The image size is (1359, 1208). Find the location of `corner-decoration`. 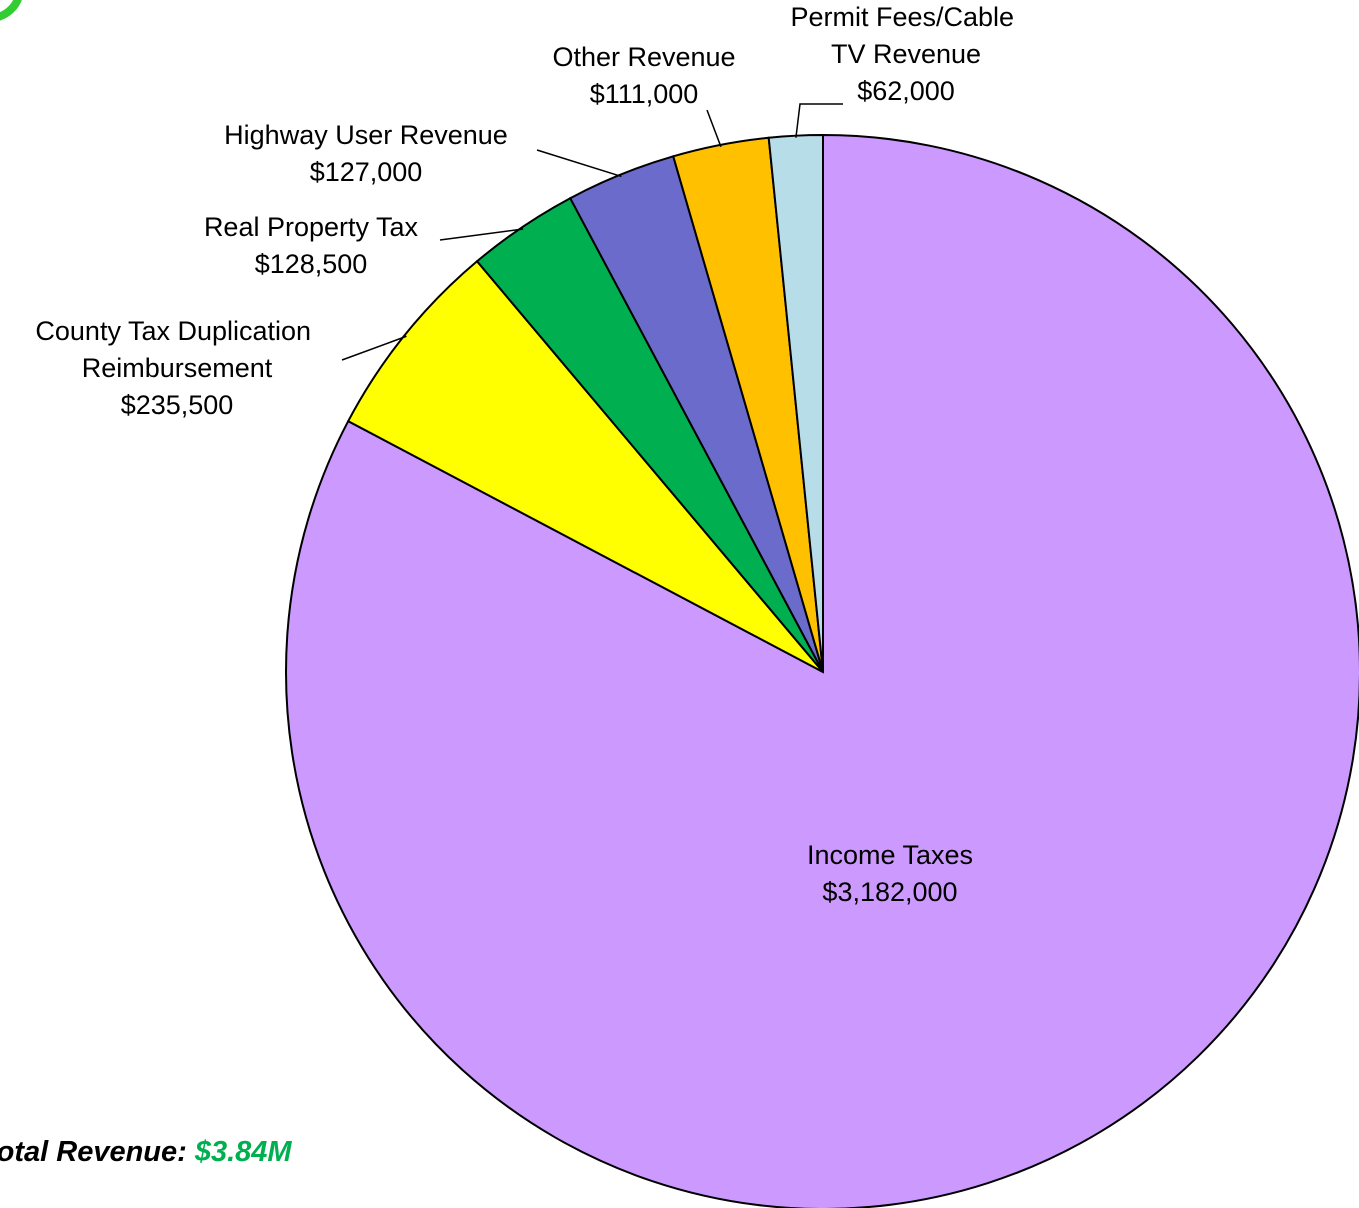

corner-decoration is located at coordinates (11, 10).